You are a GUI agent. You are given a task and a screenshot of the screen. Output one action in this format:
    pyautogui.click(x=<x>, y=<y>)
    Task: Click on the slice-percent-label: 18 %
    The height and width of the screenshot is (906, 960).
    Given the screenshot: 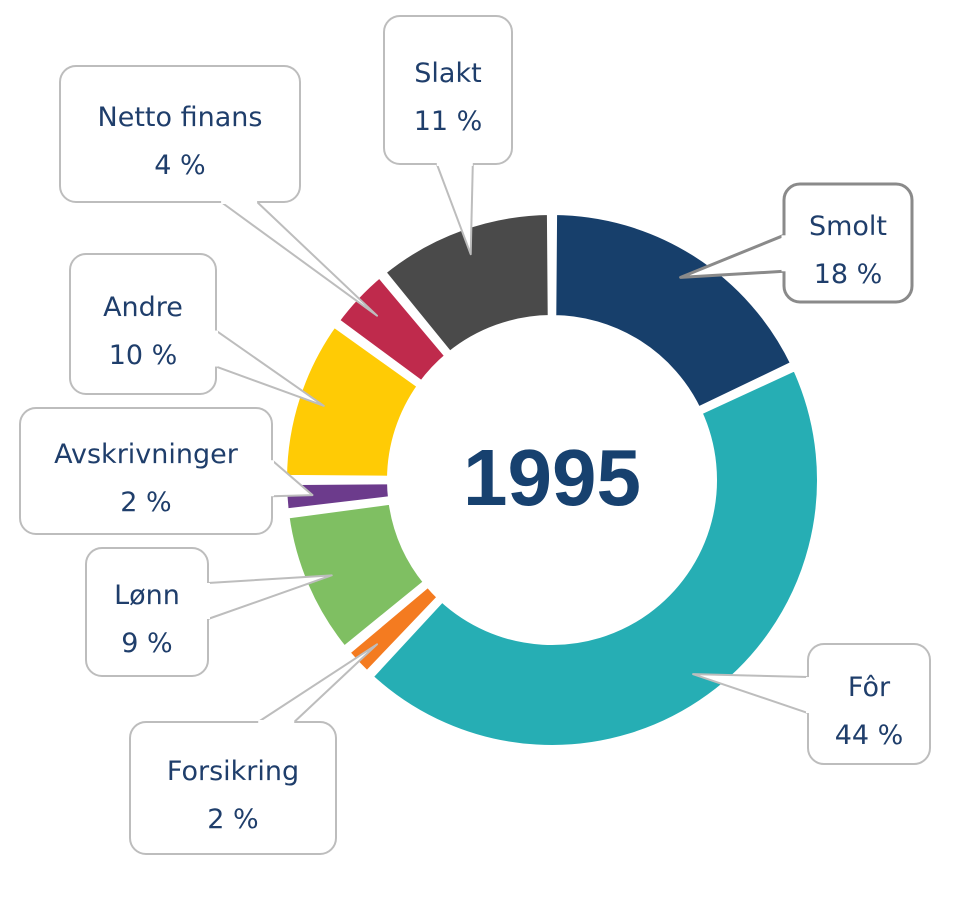 What is the action you would take?
    pyautogui.click(x=848, y=274)
    